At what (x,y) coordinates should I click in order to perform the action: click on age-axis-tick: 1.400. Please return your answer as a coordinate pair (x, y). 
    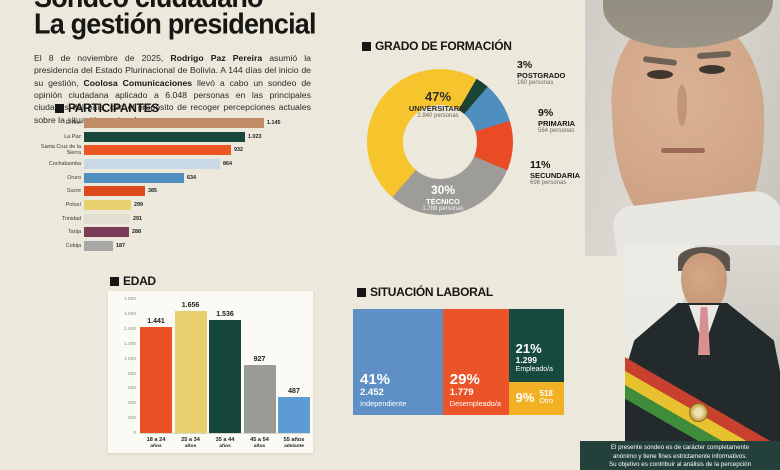
    Looking at the image, I should click on (129, 329).